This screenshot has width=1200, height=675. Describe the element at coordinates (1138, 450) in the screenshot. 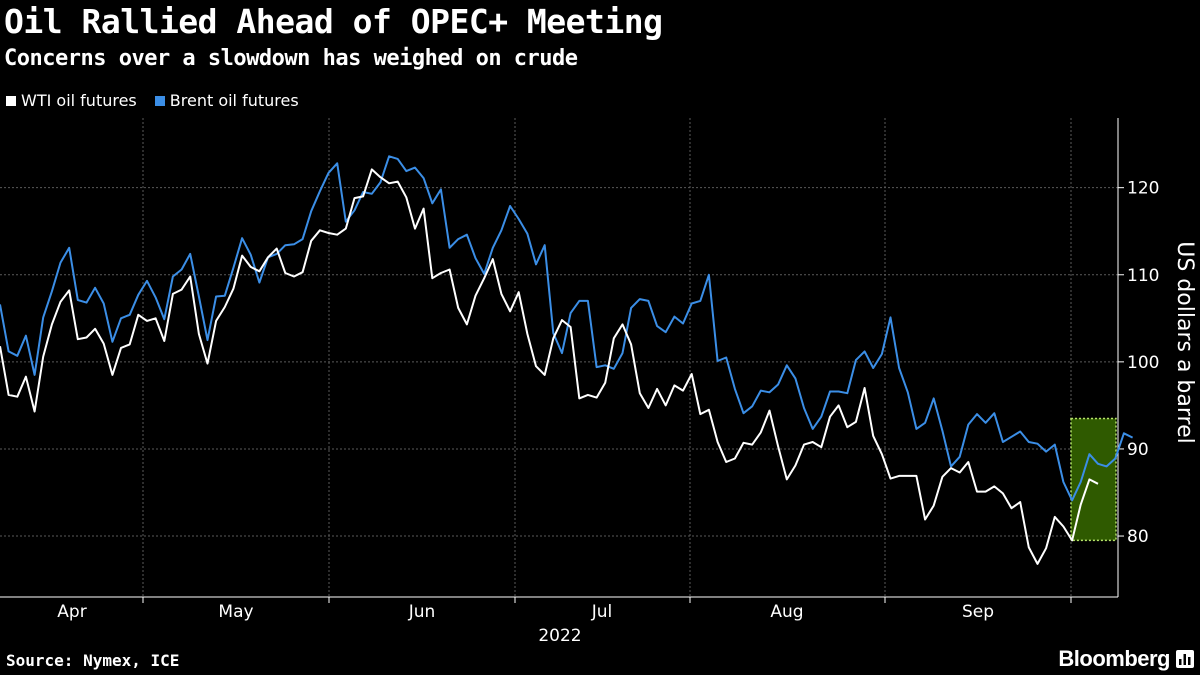

I see `y-tick-label: 90` at that location.